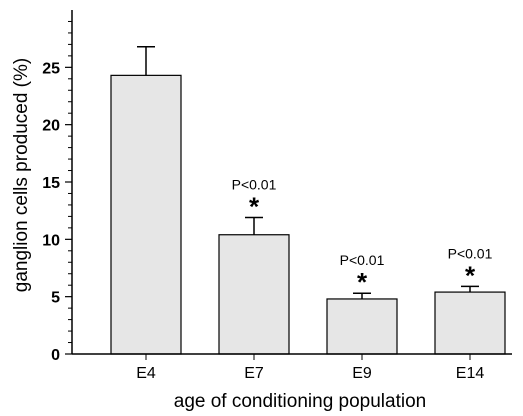 This screenshot has height=416, width=523. I want to click on x-tick-label-e4: E4, so click(146, 373).